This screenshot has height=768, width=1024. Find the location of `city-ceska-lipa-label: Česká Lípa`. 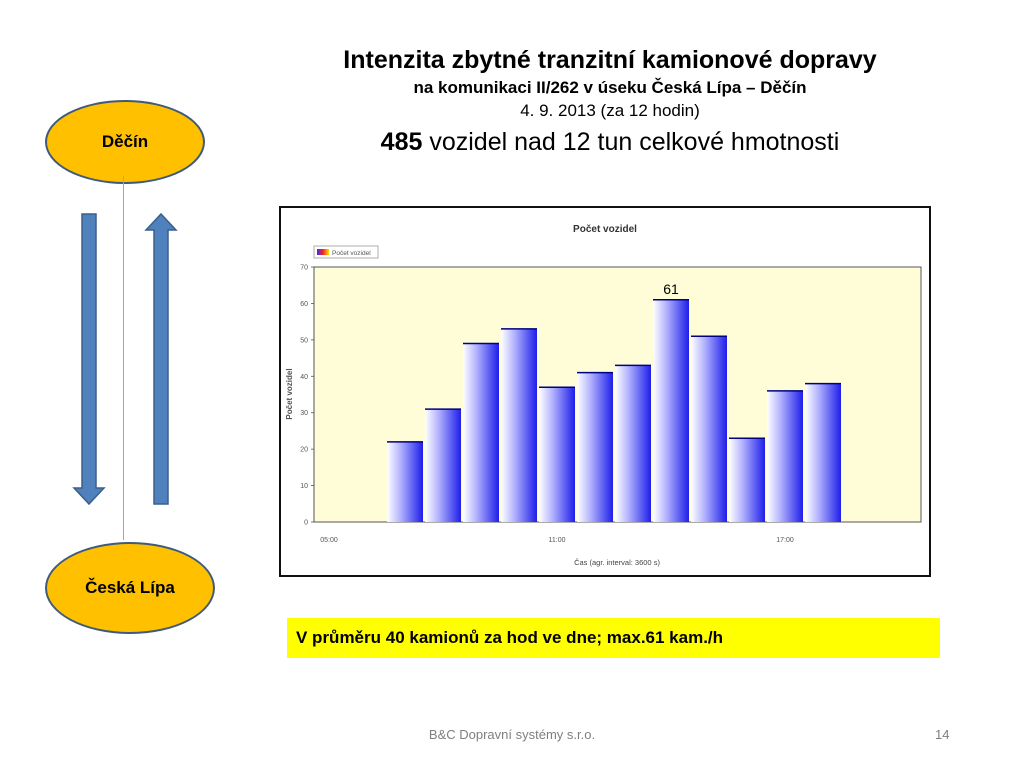

city-ceska-lipa-label: Česká Lípa is located at coordinates (130, 587).